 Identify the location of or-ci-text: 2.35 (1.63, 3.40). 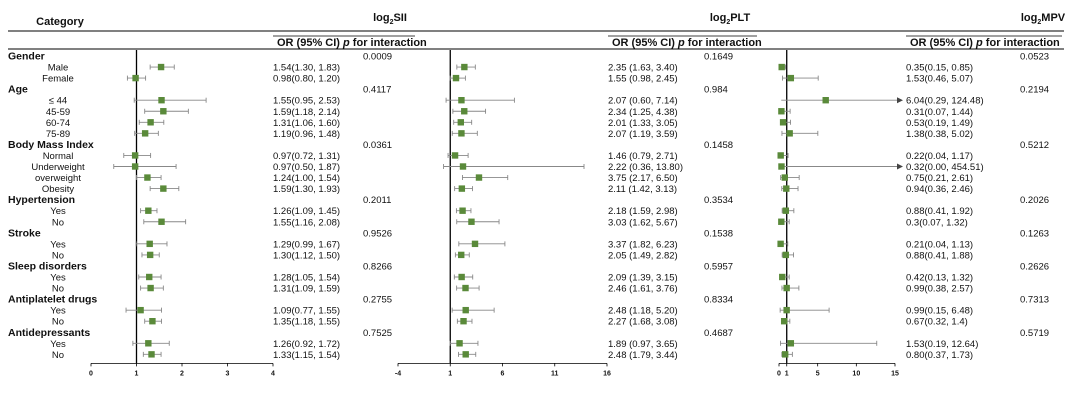
(643, 68).